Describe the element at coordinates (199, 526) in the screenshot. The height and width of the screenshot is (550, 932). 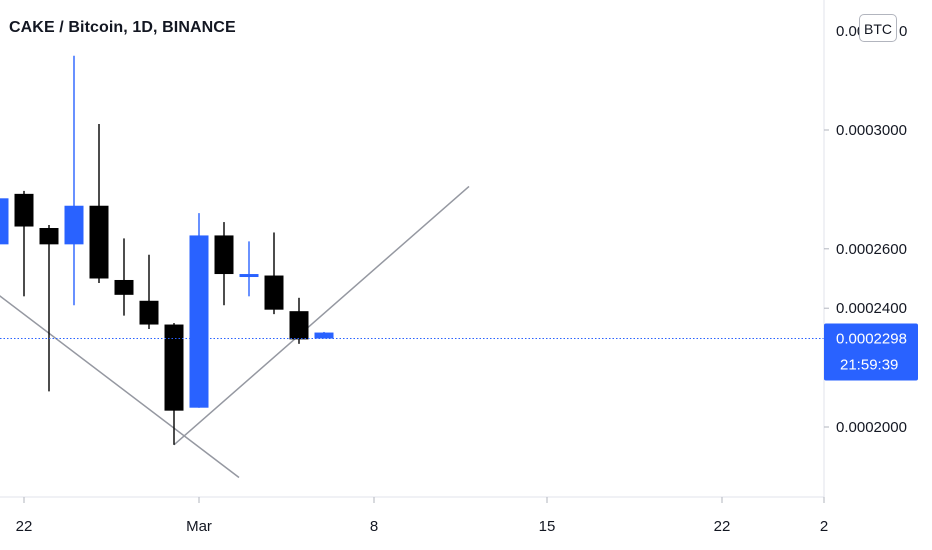
I see `time-tick-label: Mar` at that location.